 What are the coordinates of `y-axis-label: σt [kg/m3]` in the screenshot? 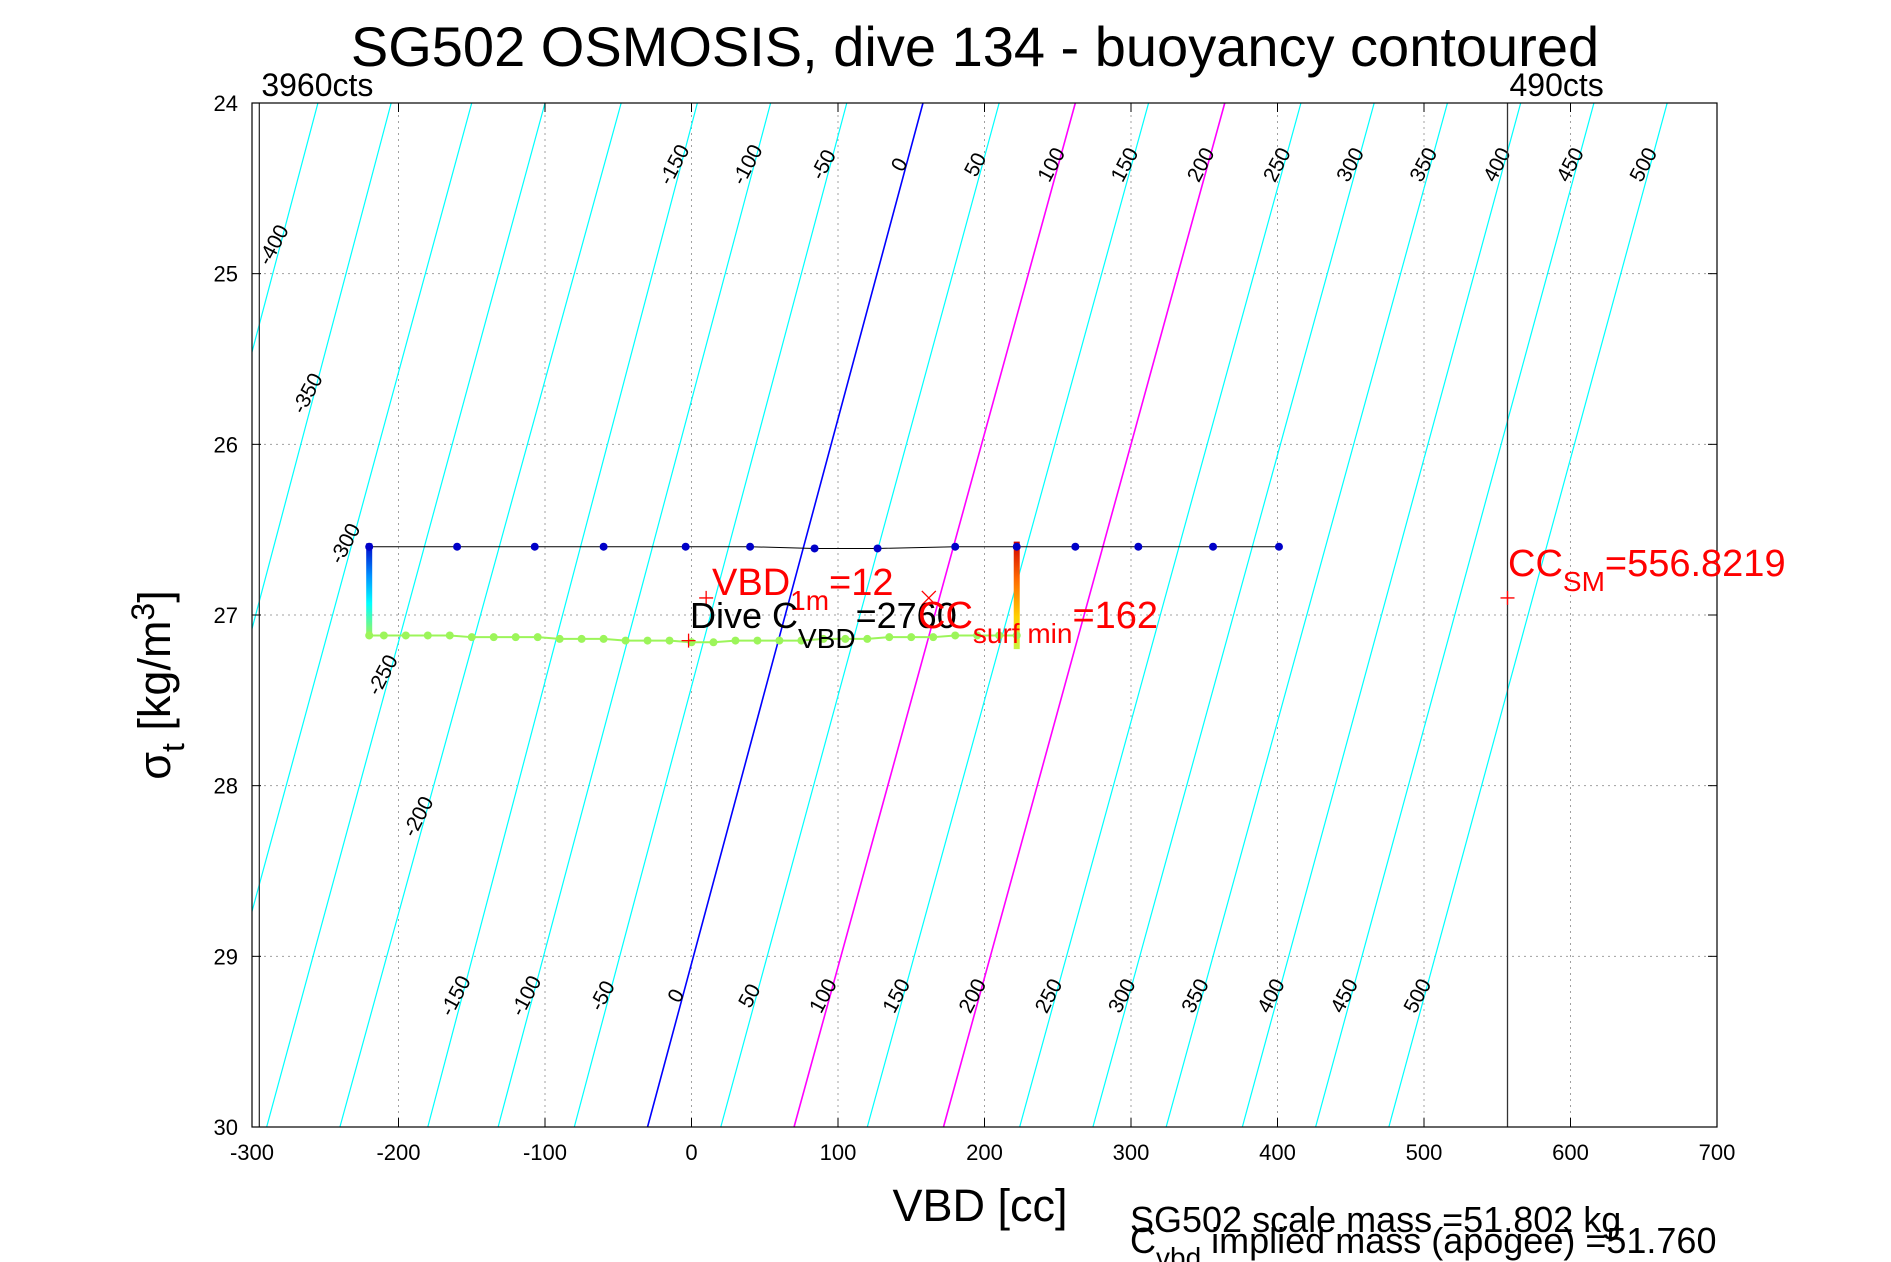 It's located at (158, 685).